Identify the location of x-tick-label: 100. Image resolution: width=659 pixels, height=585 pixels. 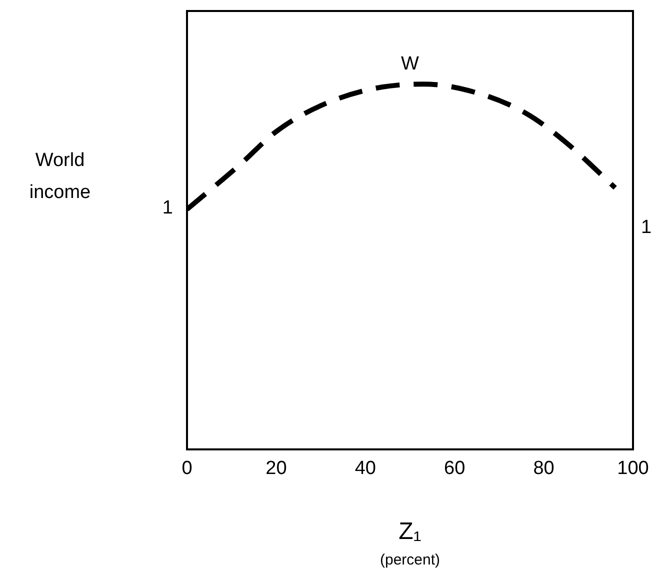
(633, 469).